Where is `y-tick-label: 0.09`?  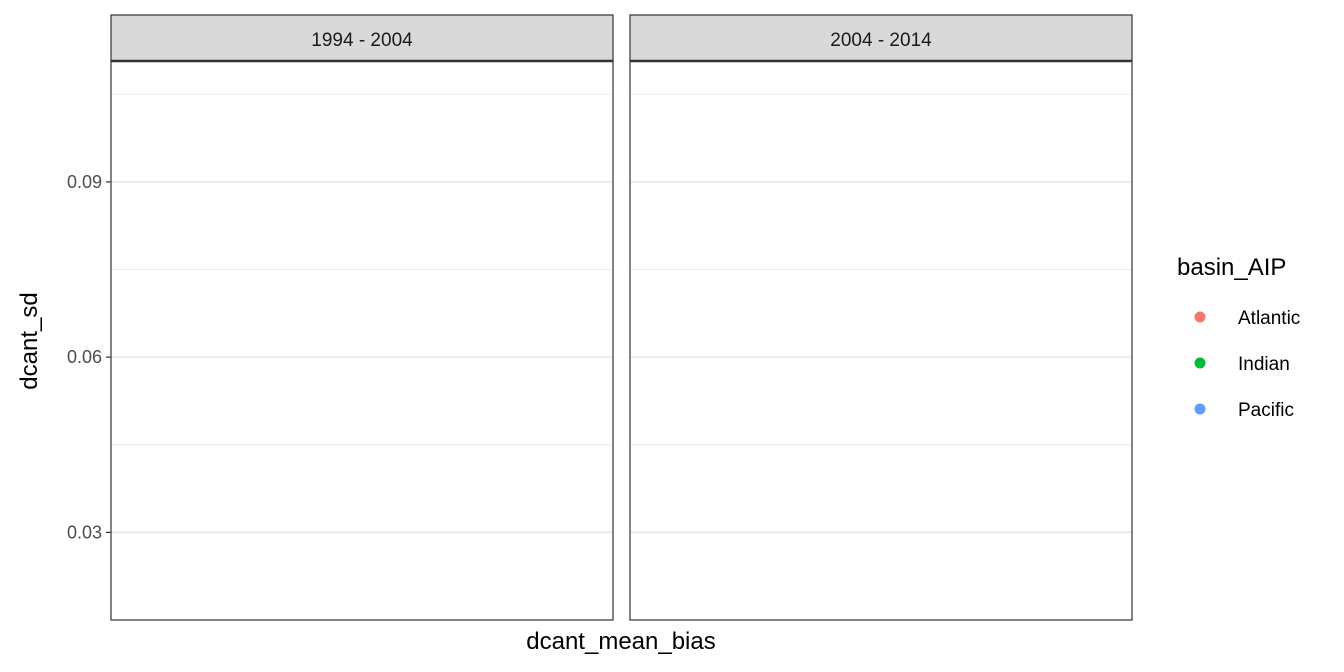 y-tick-label: 0.09 is located at coordinates (84, 182).